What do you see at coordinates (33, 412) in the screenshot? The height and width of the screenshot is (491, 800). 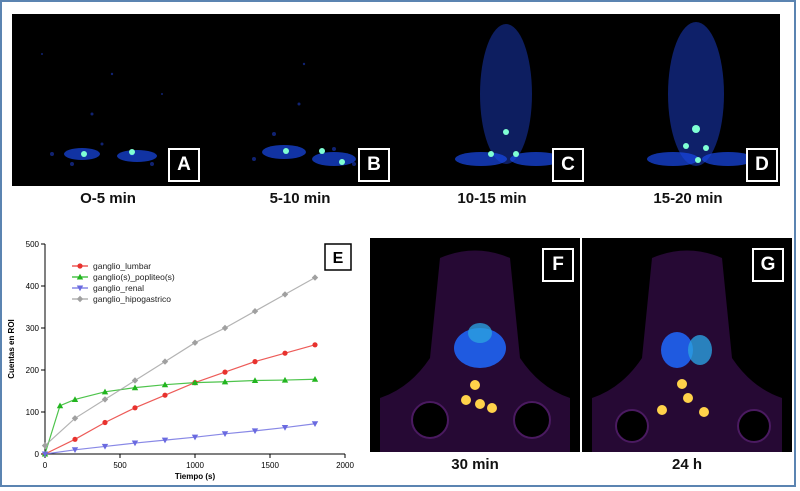 I see `y-tick-label: 100` at bounding box center [33, 412].